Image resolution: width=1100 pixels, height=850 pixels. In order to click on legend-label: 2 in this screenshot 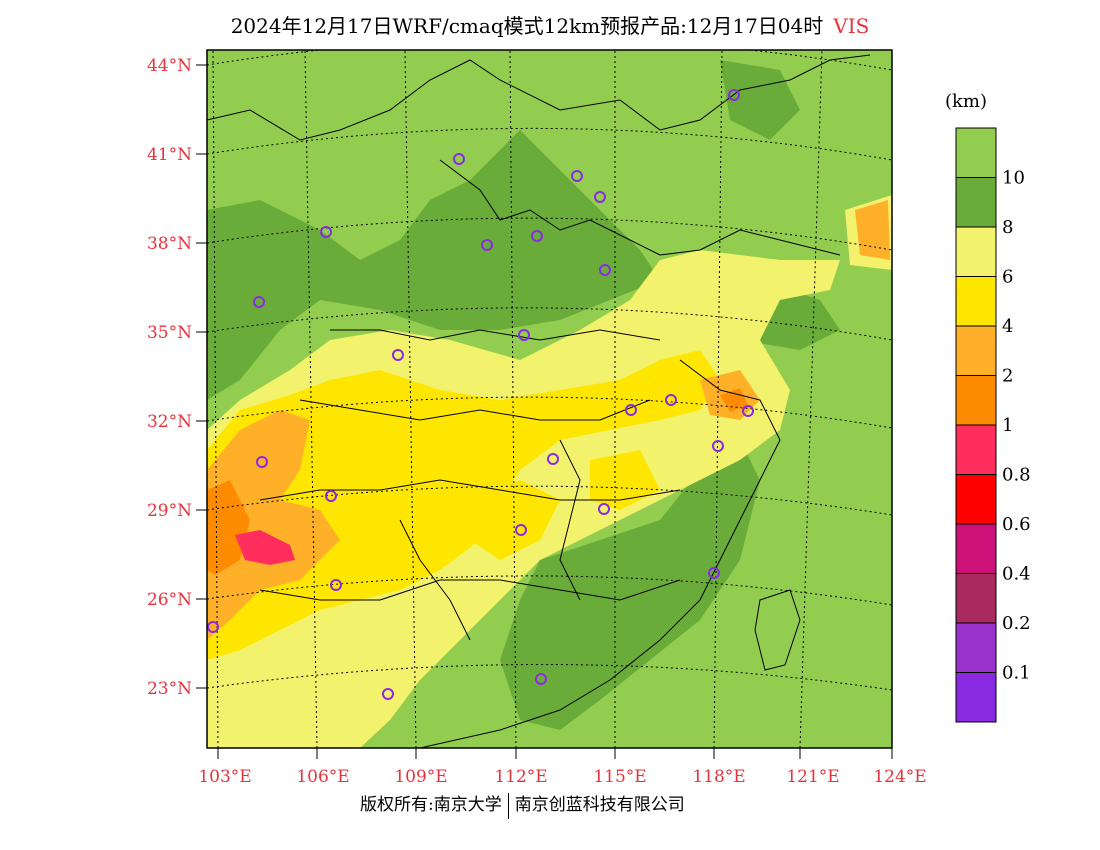, I will do `click(1007, 376)`.